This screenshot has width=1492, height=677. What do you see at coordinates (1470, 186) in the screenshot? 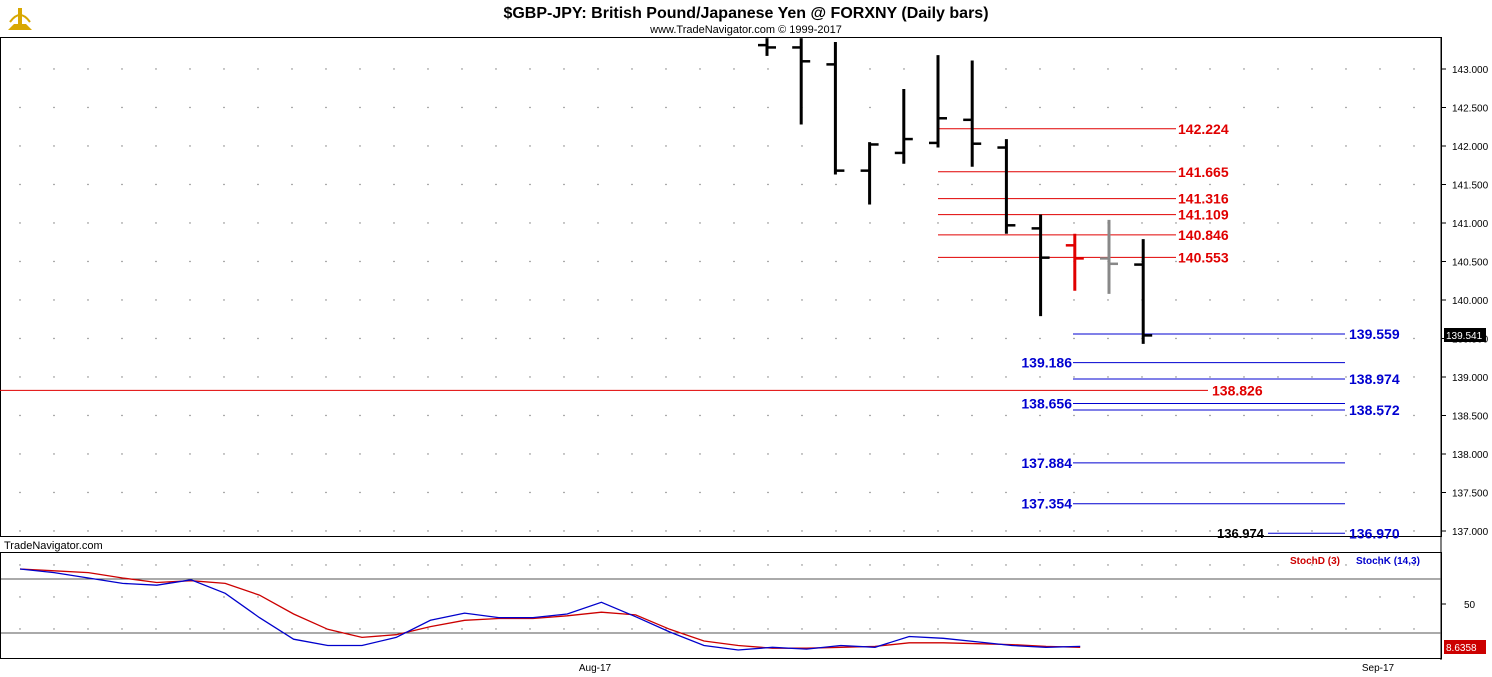
I see `y-tick-label: 141.500` at bounding box center [1470, 186].